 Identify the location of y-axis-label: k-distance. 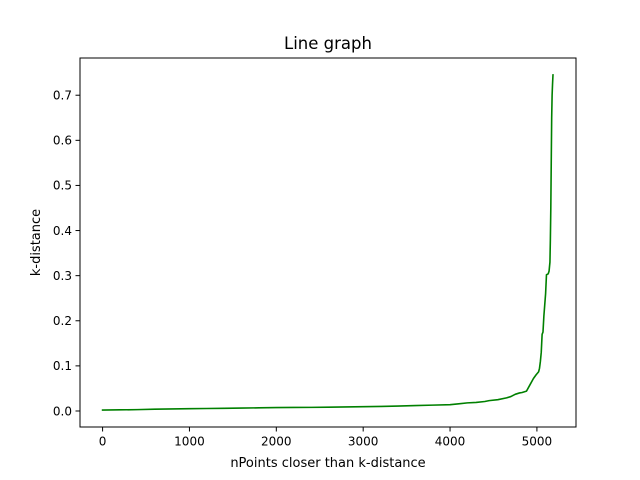
(36, 242).